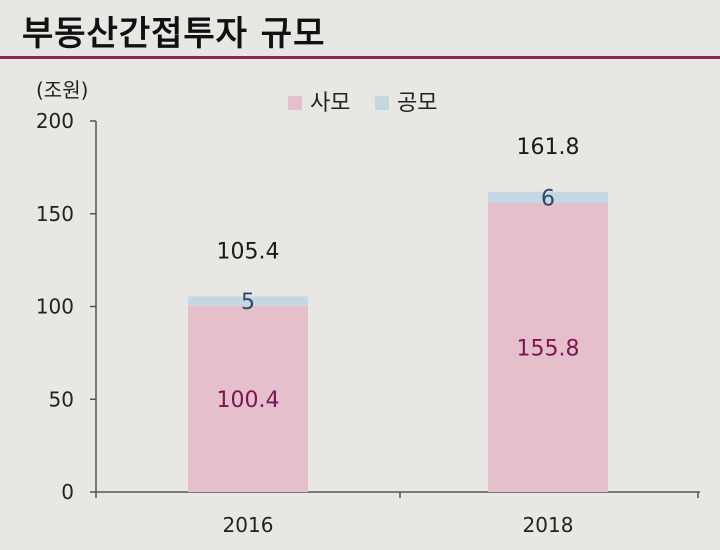 This screenshot has height=550, width=720. What do you see at coordinates (174, 34) in the screenshot?
I see `chart-title: 부동산간접투자 규모` at bounding box center [174, 34].